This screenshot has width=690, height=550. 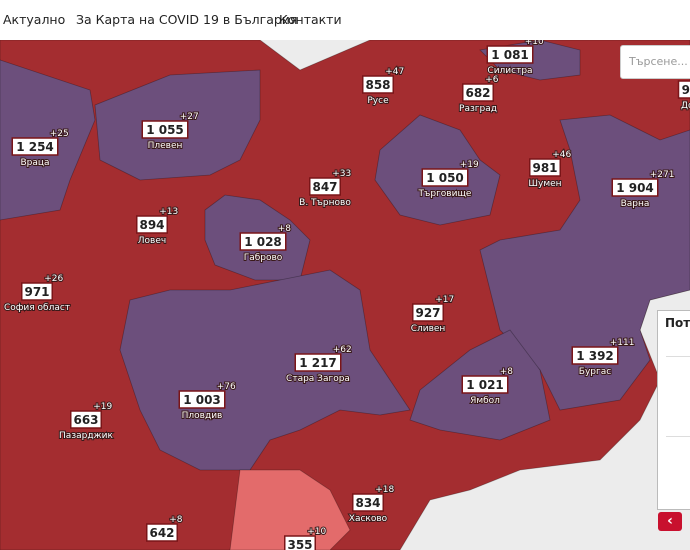 I want to click on case-delta: +62, so click(x=342, y=350).